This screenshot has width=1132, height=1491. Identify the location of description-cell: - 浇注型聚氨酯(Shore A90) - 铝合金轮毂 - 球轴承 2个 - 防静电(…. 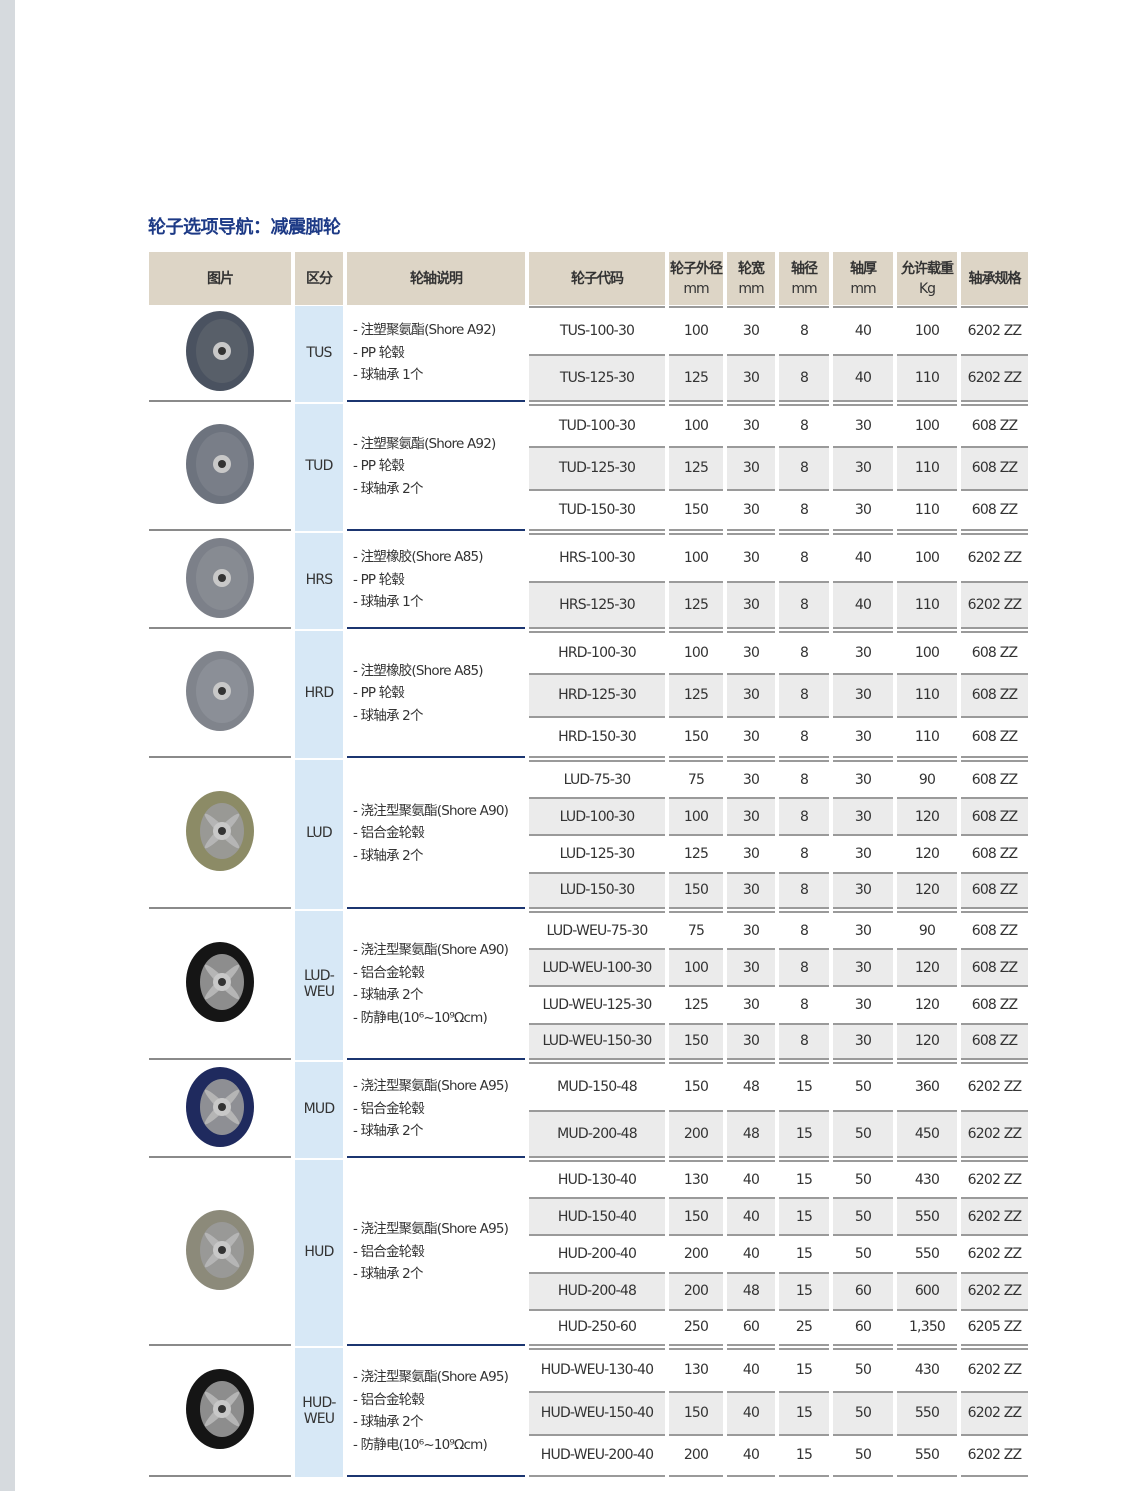
(436, 985).